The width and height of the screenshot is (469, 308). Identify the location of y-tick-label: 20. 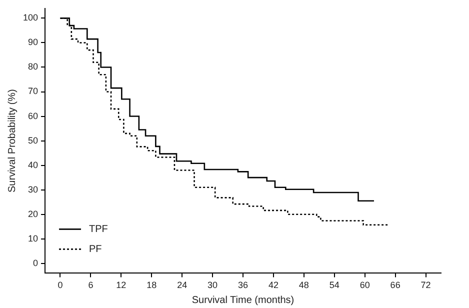
(33, 213).